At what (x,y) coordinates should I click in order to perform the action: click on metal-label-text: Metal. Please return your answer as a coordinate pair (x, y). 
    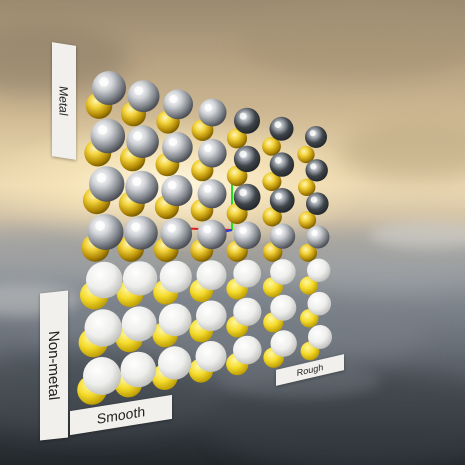
    Looking at the image, I should click on (64, 101).